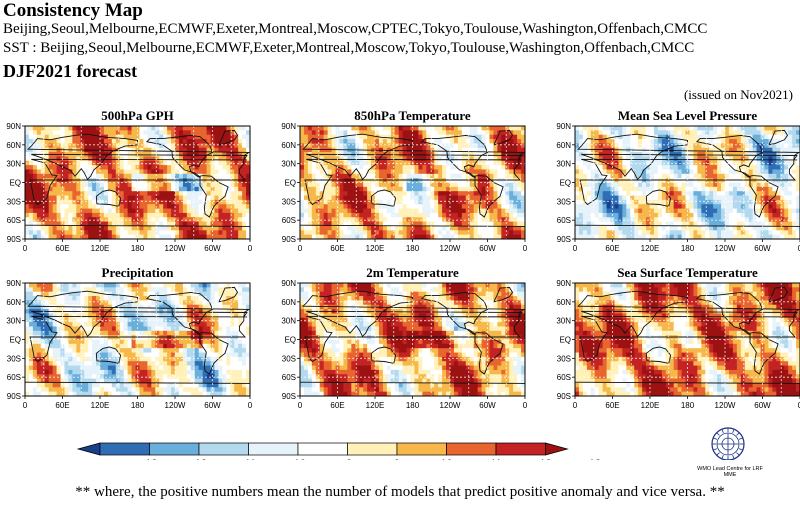 Image resolution: width=800 pixels, height=505 pixels. Describe the element at coordinates (338, 451) in the screenshot. I see `colorbar: -13 -12 -11 -10 -9 9 10 11 12 13` at that location.